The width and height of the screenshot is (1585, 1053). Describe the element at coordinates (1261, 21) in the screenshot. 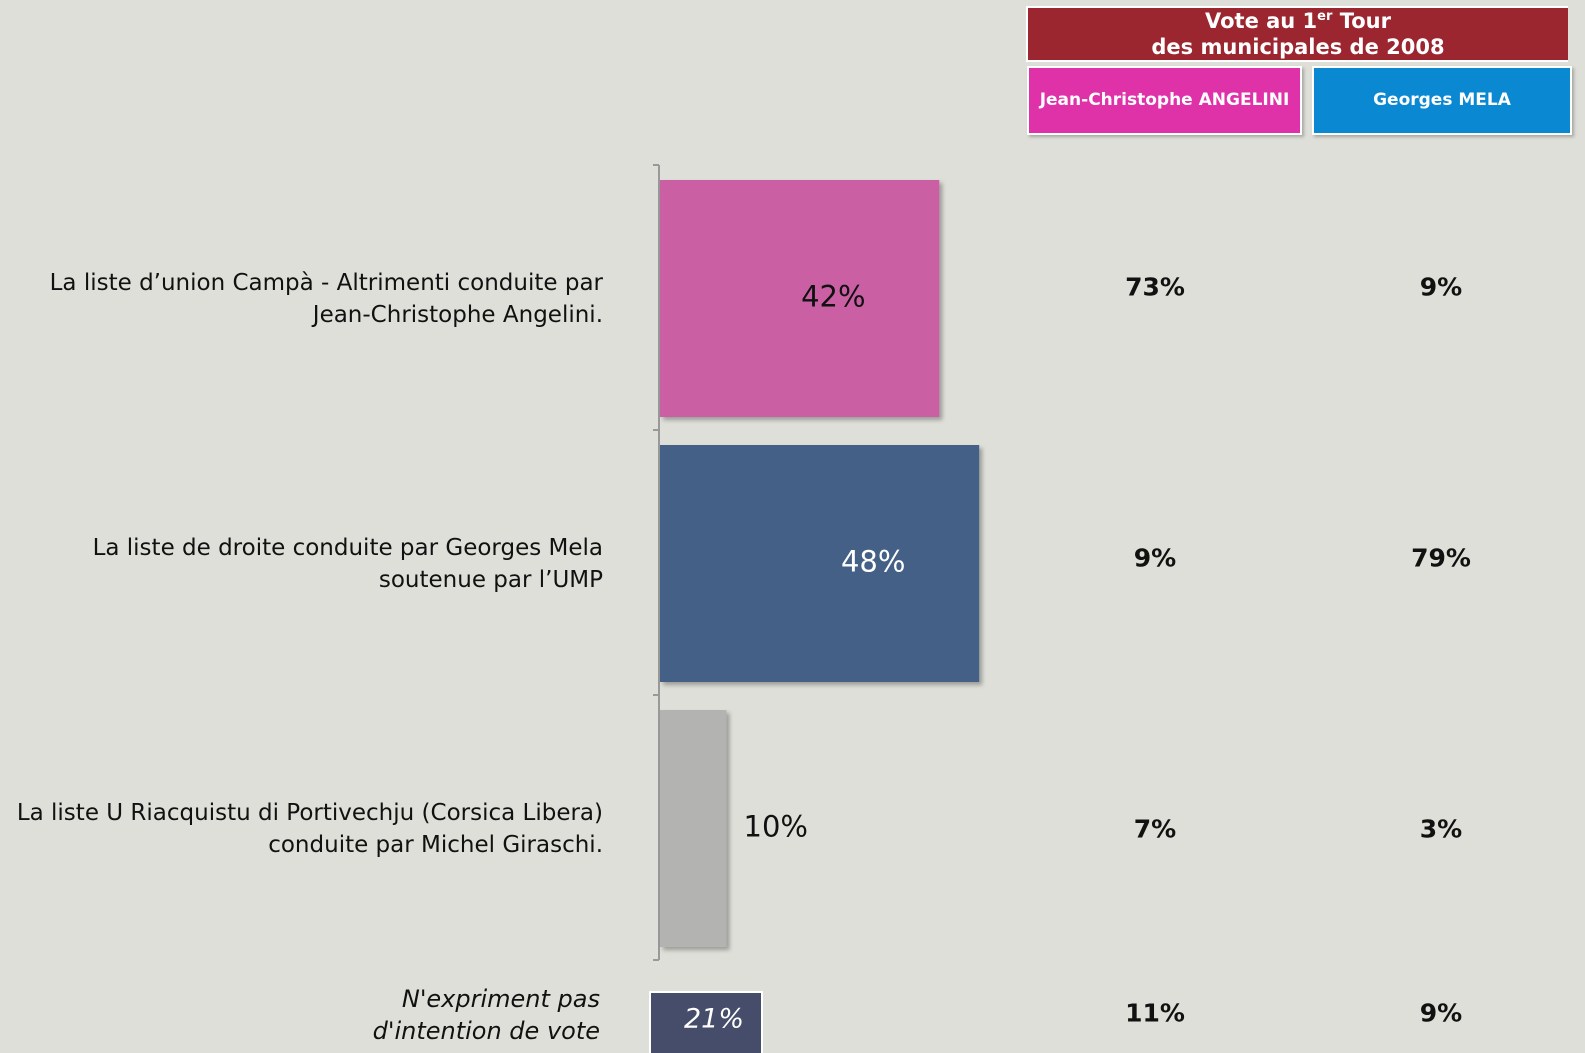

I see `header-text: Vote au 1` at that location.